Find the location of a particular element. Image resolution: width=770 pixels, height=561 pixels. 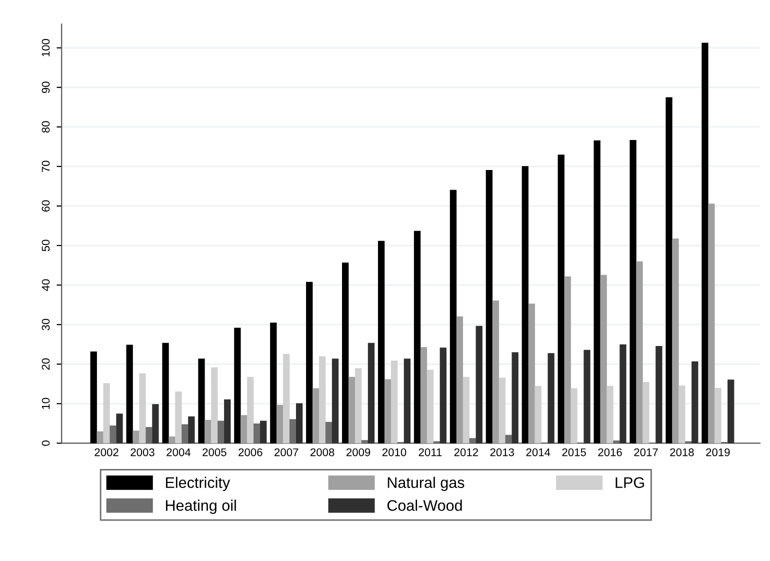

x-tick-label: 2011 is located at coordinates (430, 452).